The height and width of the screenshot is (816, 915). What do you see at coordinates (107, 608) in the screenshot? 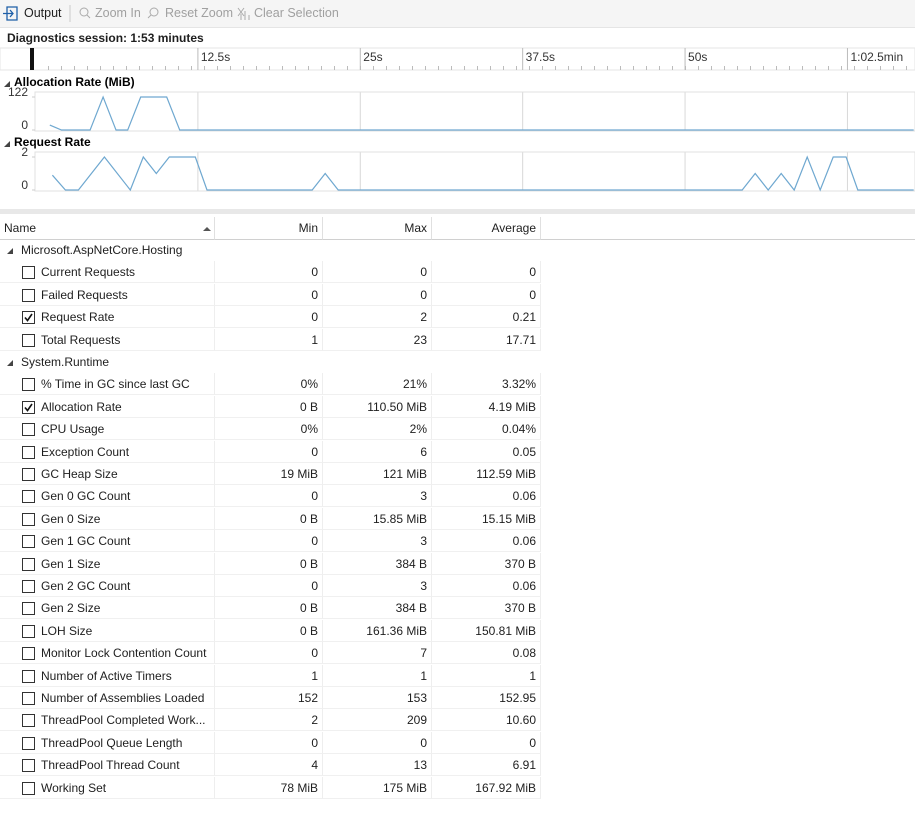
I see `counter-name: Gen 2 Size` at bounding box center [107, 608].